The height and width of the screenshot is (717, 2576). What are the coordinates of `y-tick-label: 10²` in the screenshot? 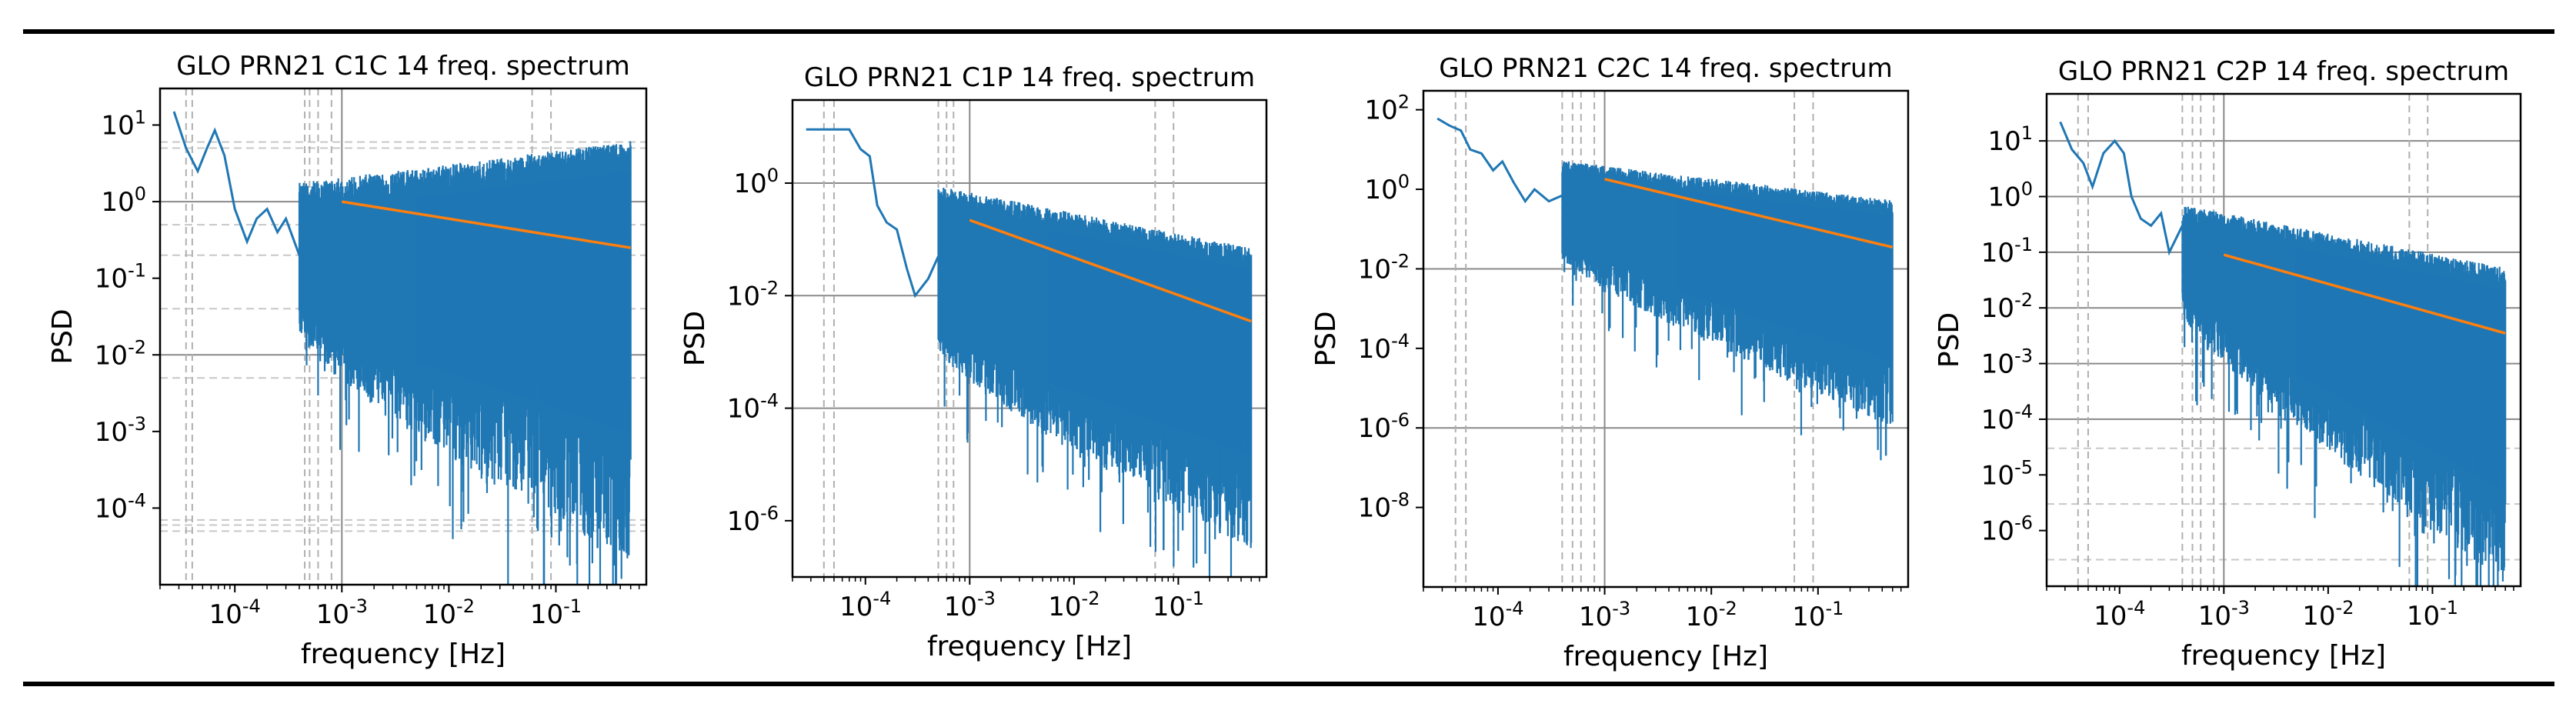 It's located at (1387, 109).